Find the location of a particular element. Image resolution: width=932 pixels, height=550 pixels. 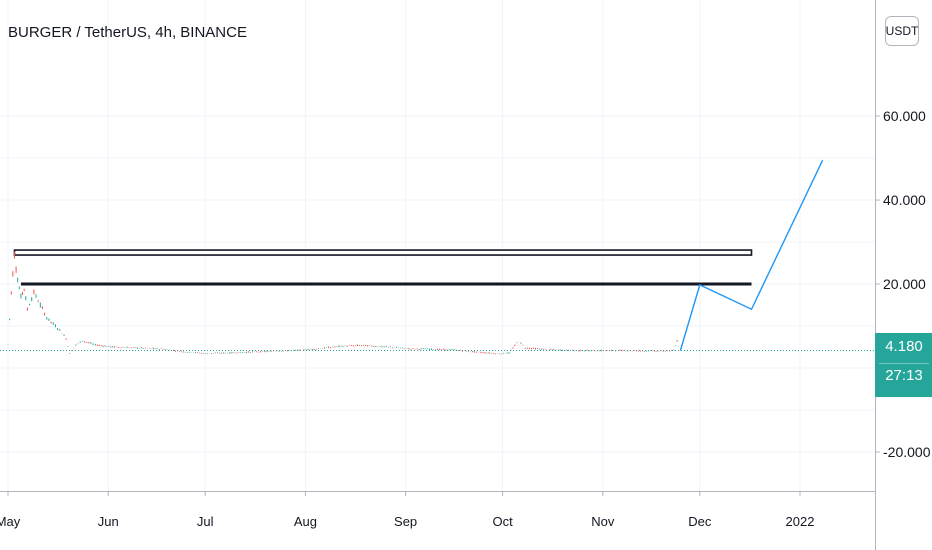

x-tick-label: 2022 is located at coordinates (800, 521).